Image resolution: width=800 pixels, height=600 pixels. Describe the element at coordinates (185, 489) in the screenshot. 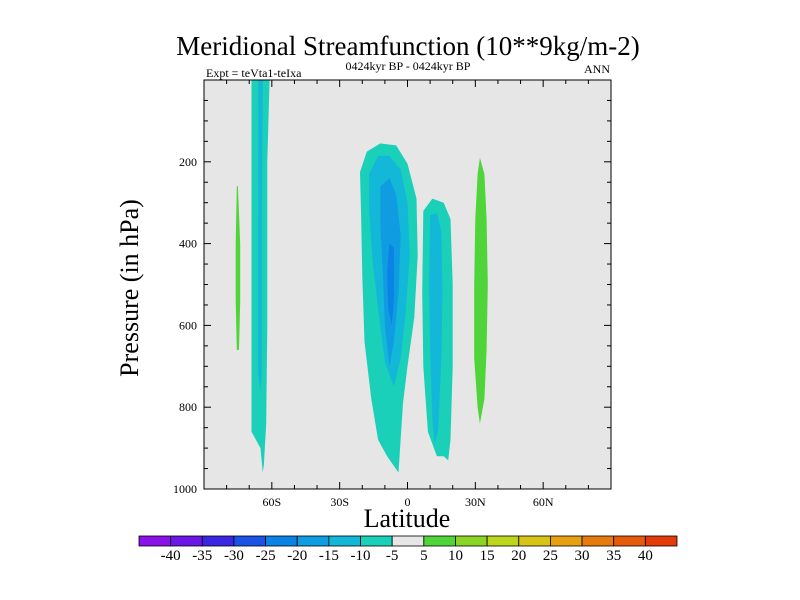

I see `y-tick-label: 1000` at that location.